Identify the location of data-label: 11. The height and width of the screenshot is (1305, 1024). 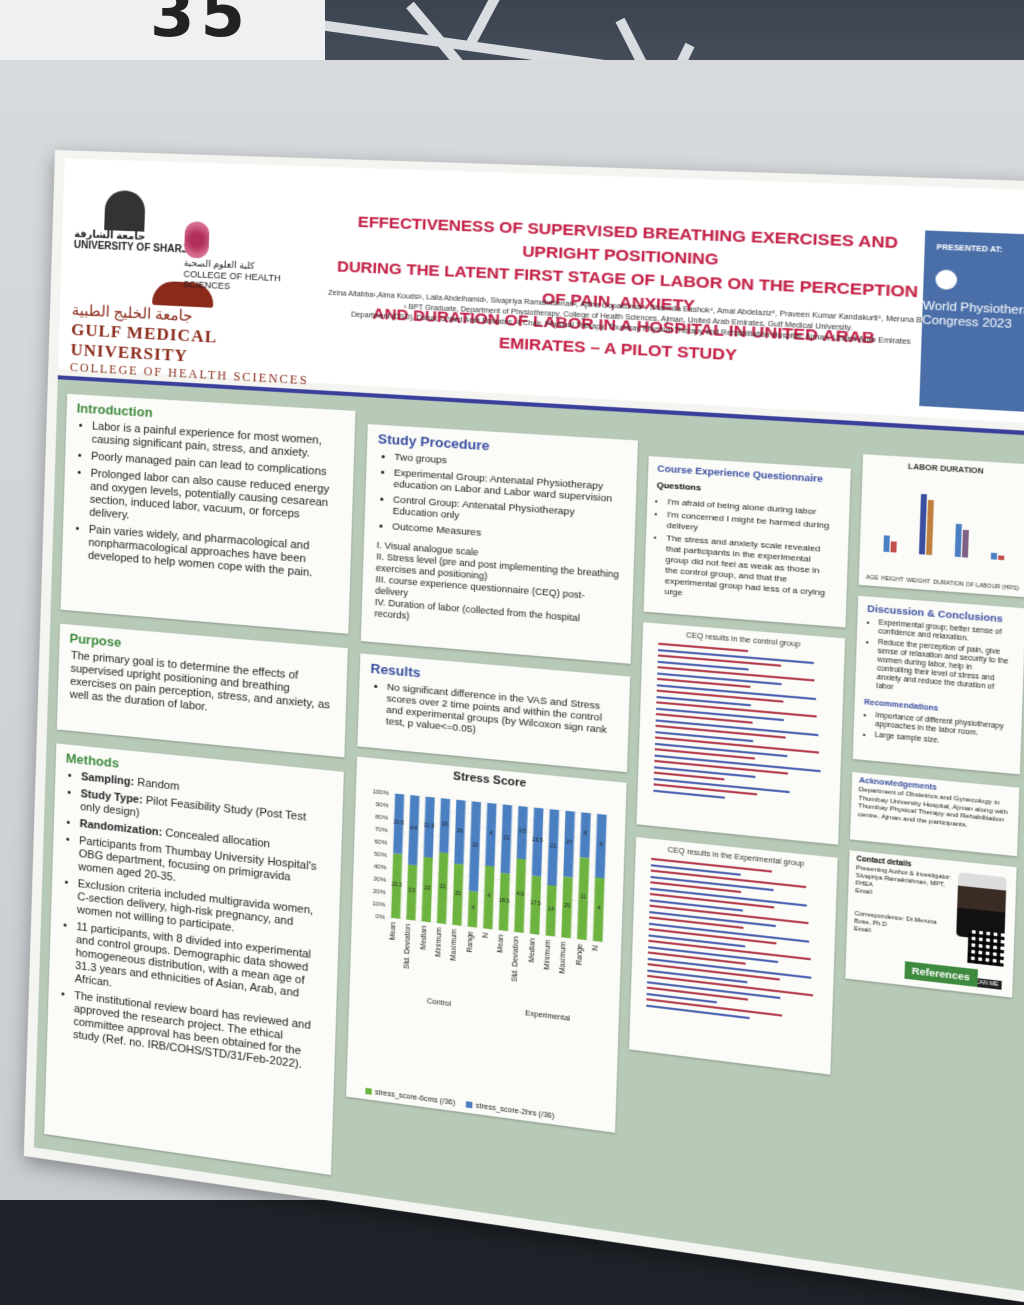
(583, 897).